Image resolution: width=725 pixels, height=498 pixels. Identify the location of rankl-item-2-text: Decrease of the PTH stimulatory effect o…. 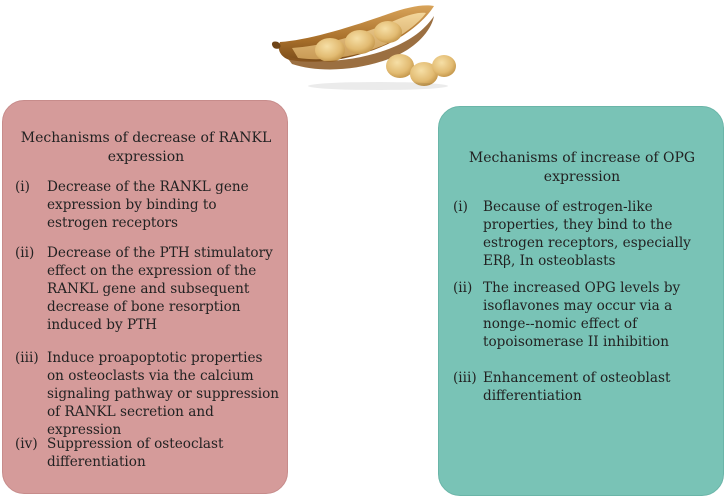
(160, 289).